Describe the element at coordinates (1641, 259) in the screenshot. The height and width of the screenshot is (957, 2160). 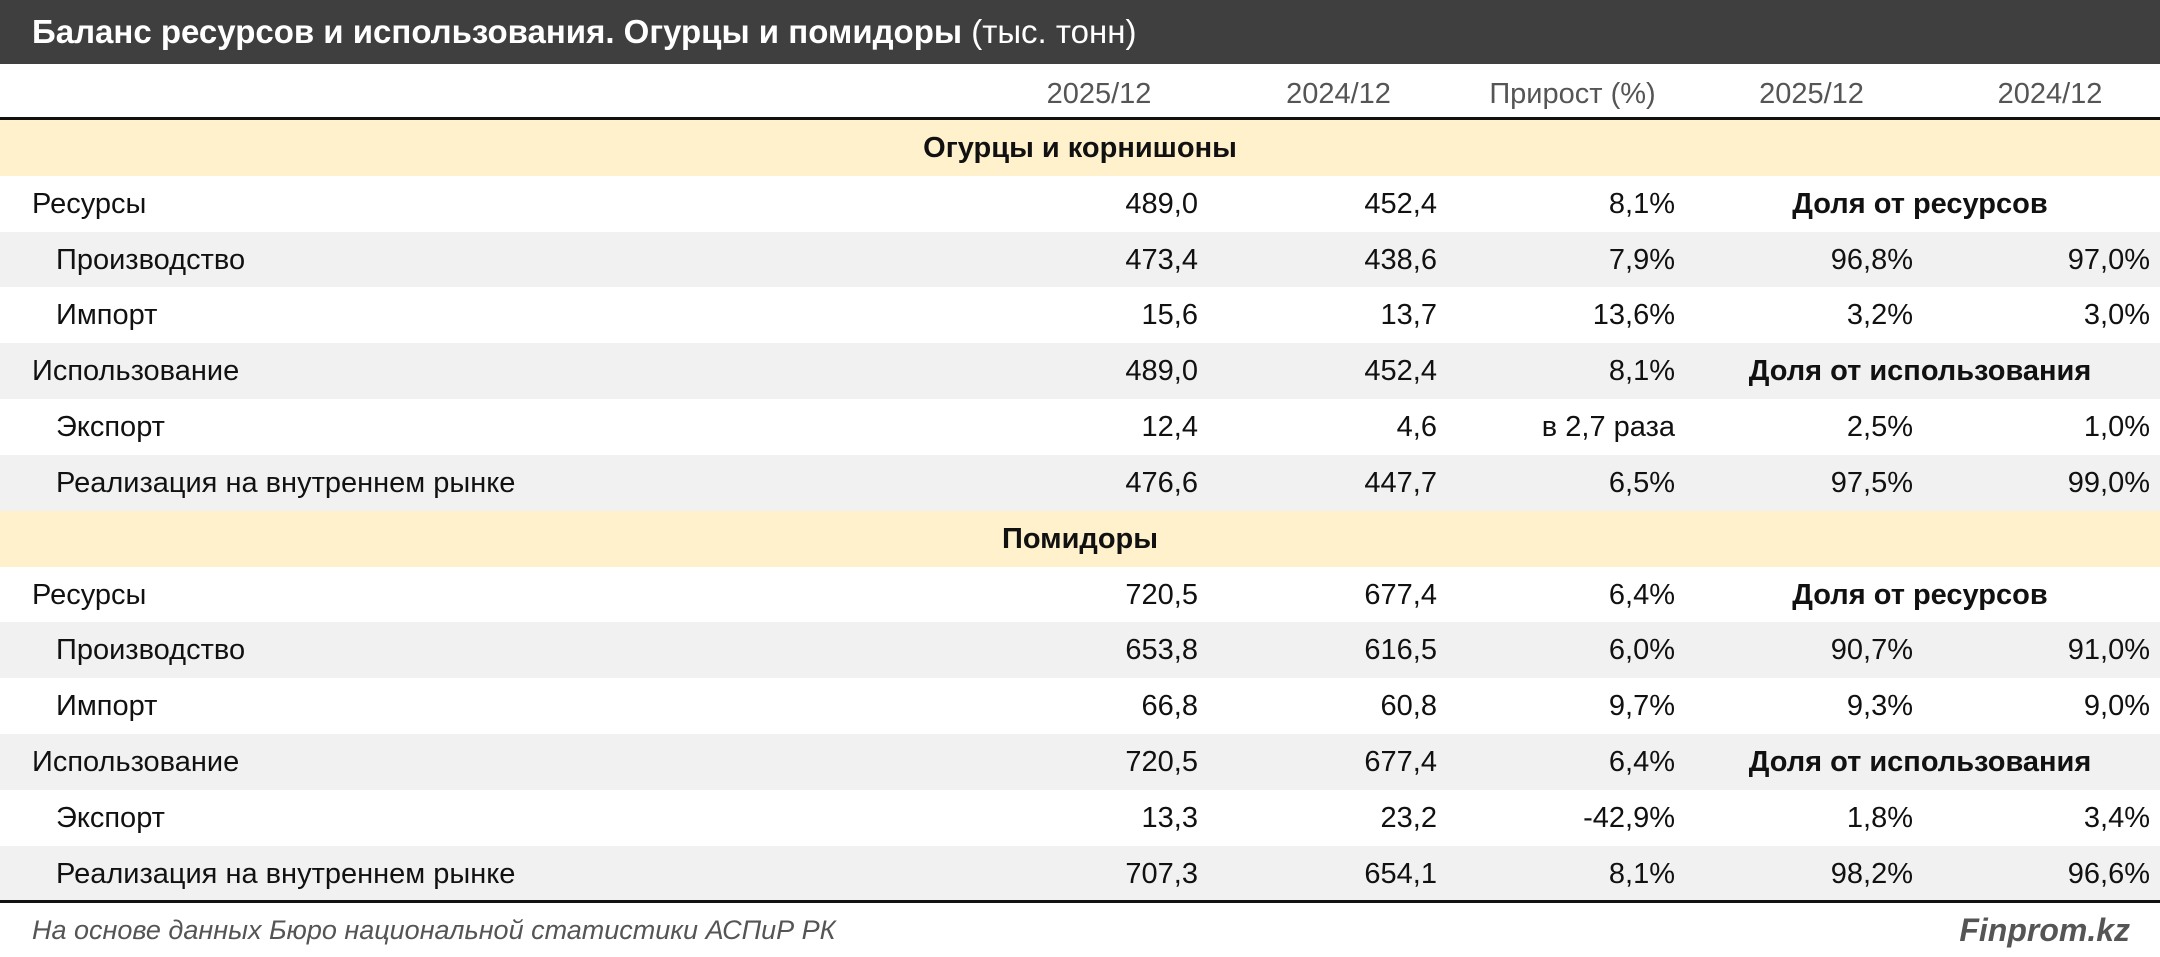
I see `value-growth: 7,9%` at that location.